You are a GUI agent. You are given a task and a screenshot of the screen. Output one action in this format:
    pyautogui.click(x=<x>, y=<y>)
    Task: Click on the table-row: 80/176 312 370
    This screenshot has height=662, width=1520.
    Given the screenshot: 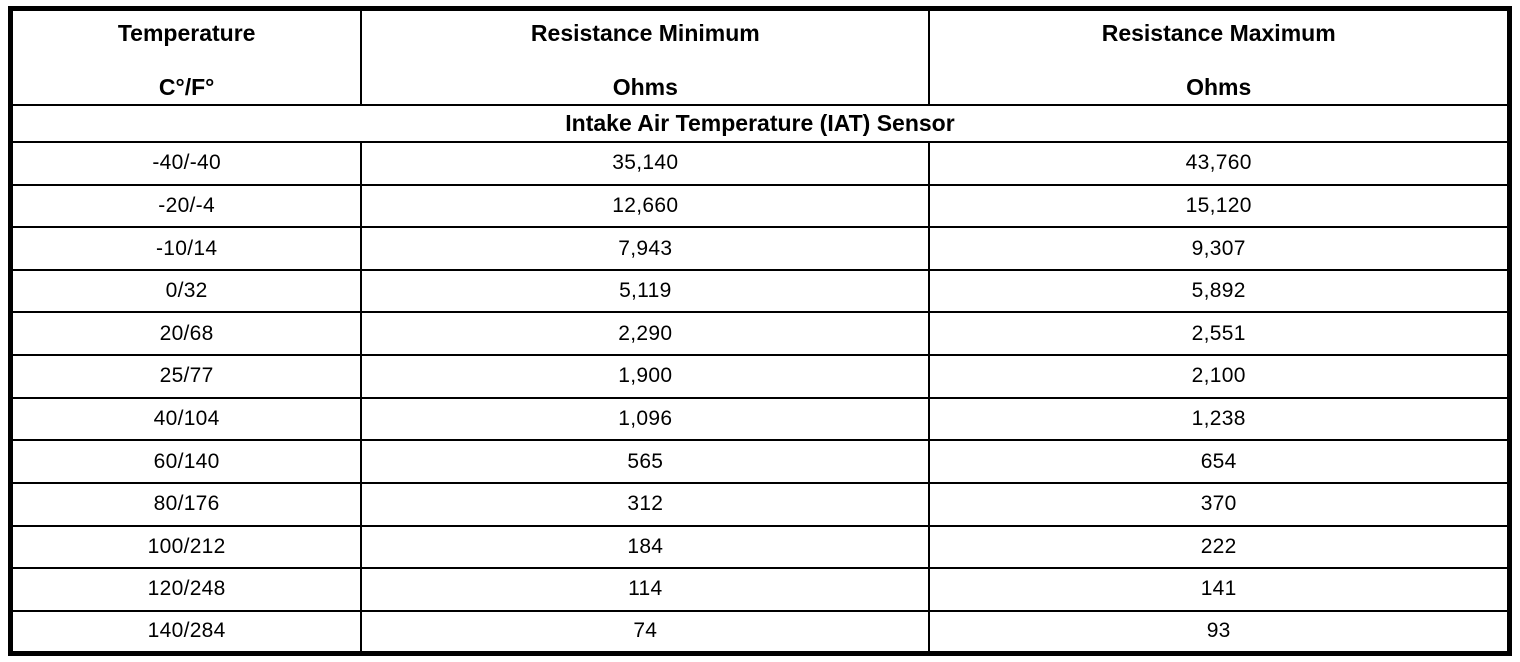 What is the action you would take?
    pyautogui.click(x=760, y=504)
    